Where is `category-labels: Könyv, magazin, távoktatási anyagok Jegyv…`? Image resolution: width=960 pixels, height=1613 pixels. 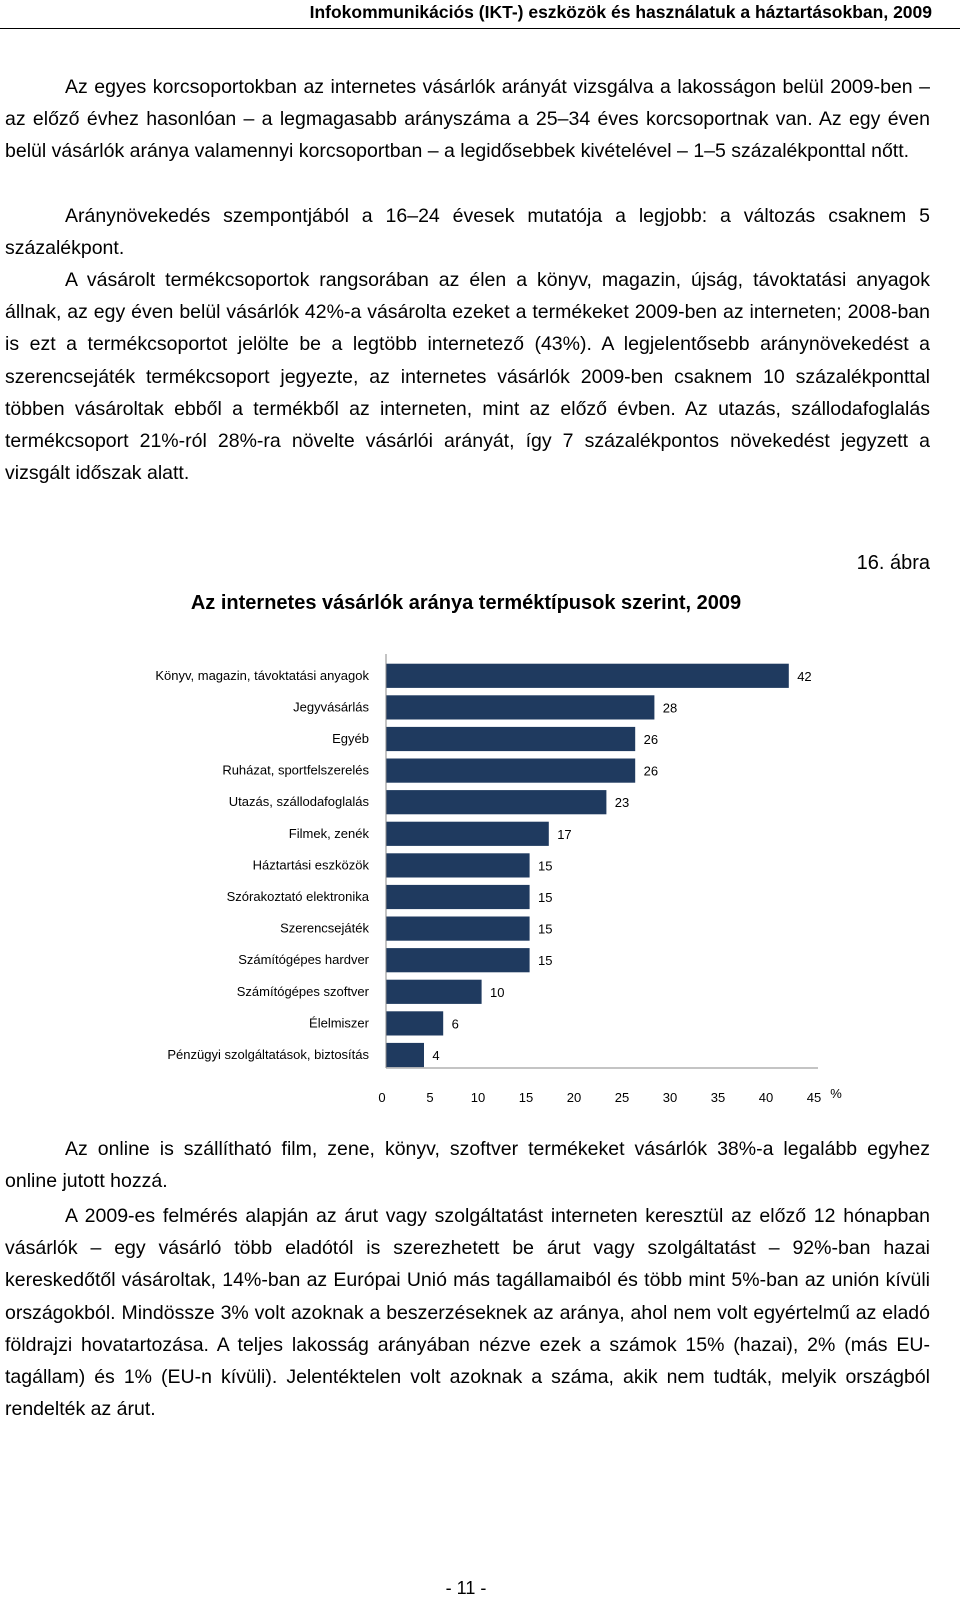
category-labels: Könyv, magazin, távoktatási anyagok Jegyv… is located at coordinates (262, 865).